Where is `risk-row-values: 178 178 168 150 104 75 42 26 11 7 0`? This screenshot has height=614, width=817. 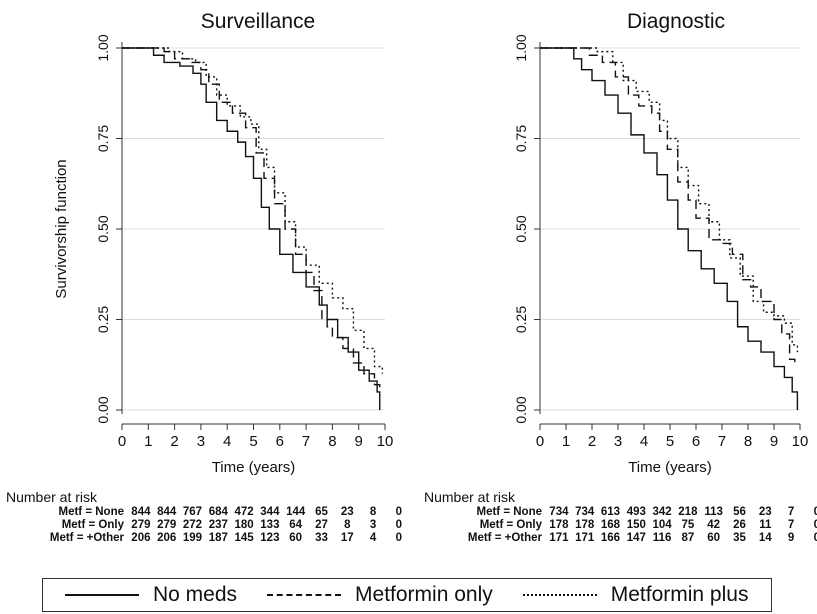 risk-row-values: 178 178 168 150 104 75 42 26 11 7 0 is located at coordinates (681, 525).